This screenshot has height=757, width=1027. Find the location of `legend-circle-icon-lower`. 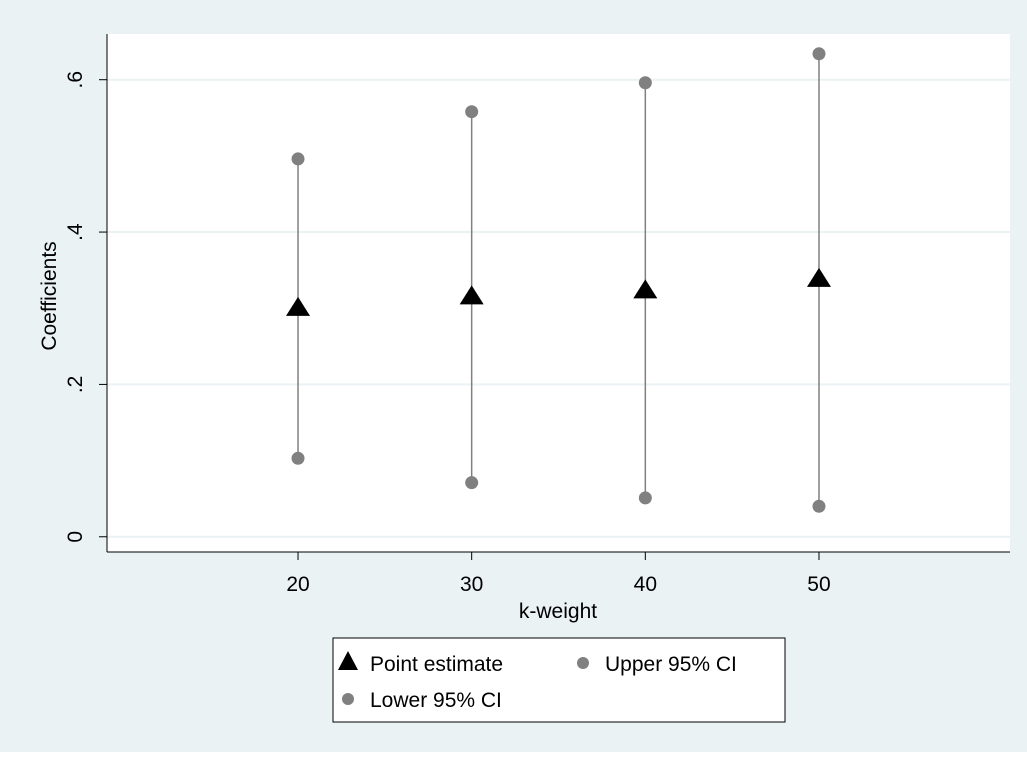

legend-circle-icon-lower is located at coordinates (348, 699).